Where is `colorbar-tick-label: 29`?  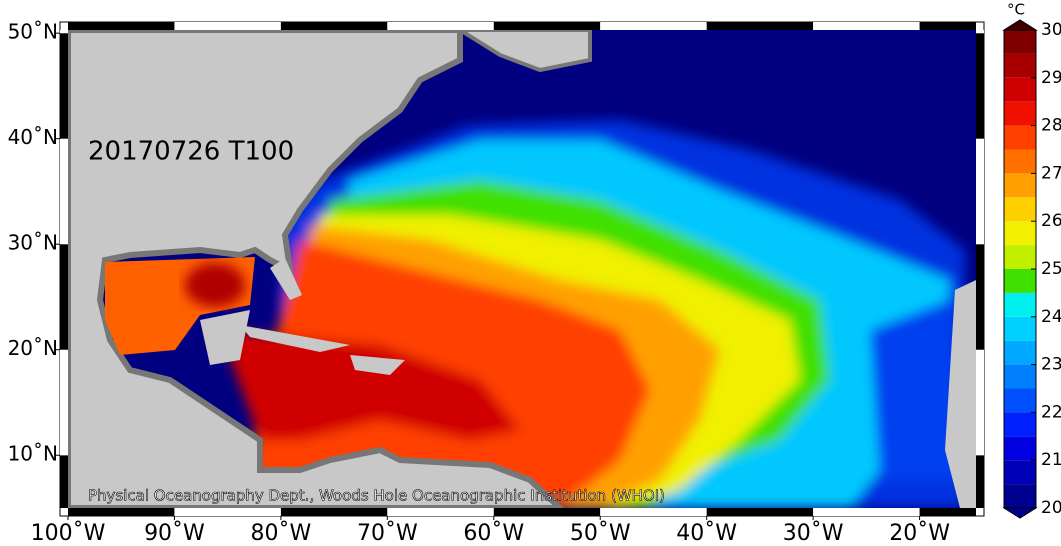 colorbar-tick-label: 29 is located at coordinates (1051, 78).